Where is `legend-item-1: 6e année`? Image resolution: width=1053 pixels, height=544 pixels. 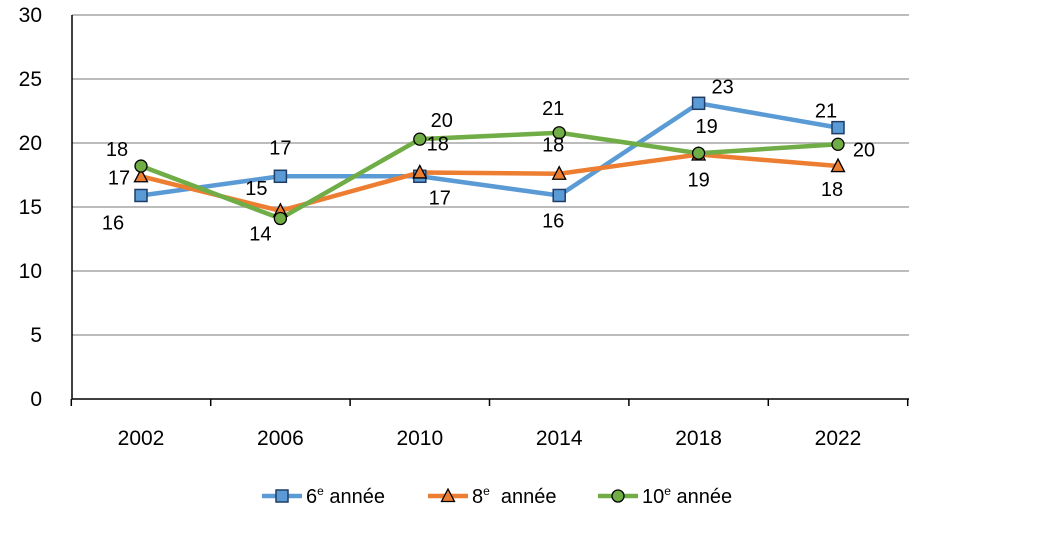 legend-item-1: 6e année is located at coordinates (323, 496).